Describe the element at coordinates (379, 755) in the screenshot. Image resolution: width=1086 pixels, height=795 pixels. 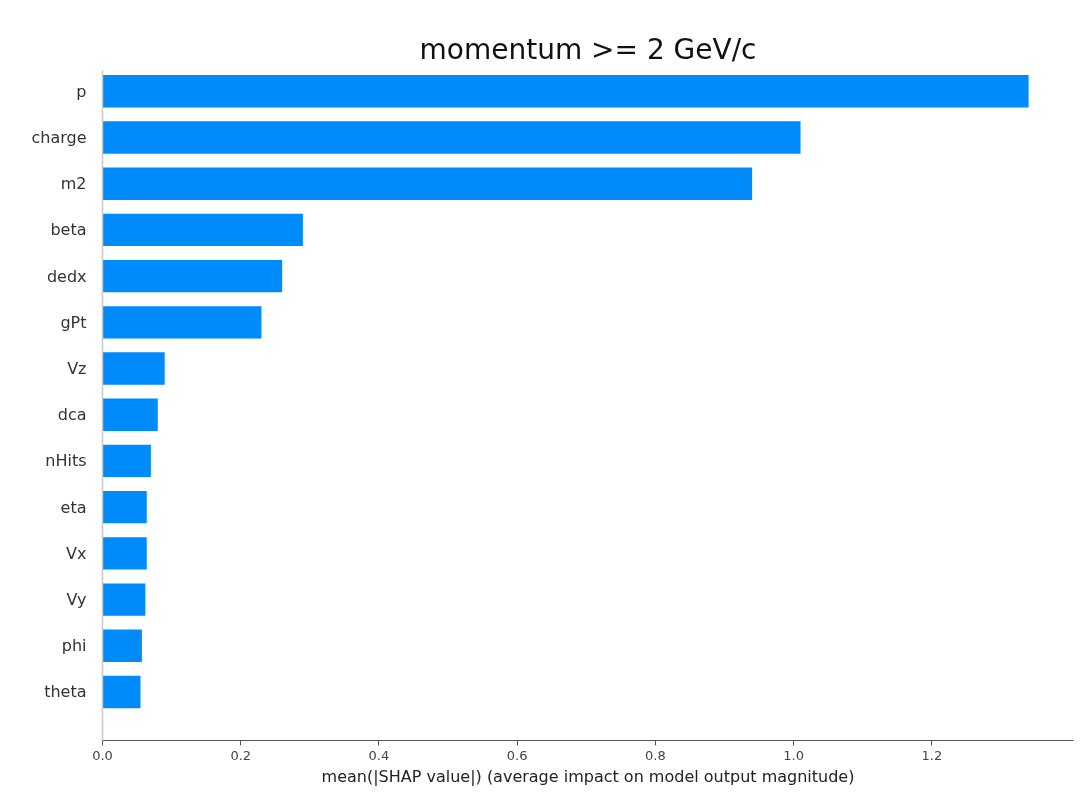
I see `x-tick-label: 0.4` at that location.